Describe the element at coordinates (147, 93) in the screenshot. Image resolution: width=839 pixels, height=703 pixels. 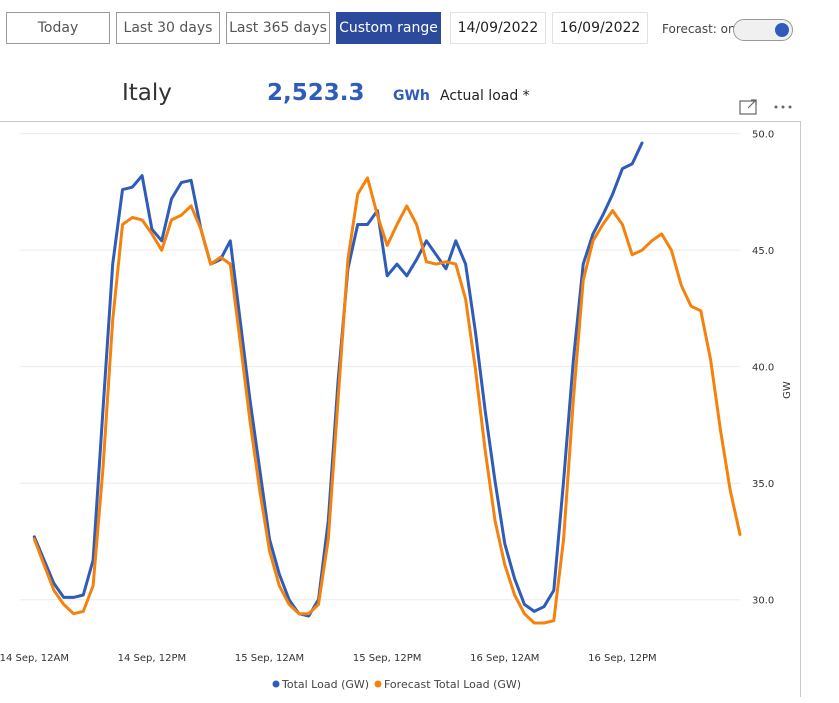
I see `region: Italy` at that location.